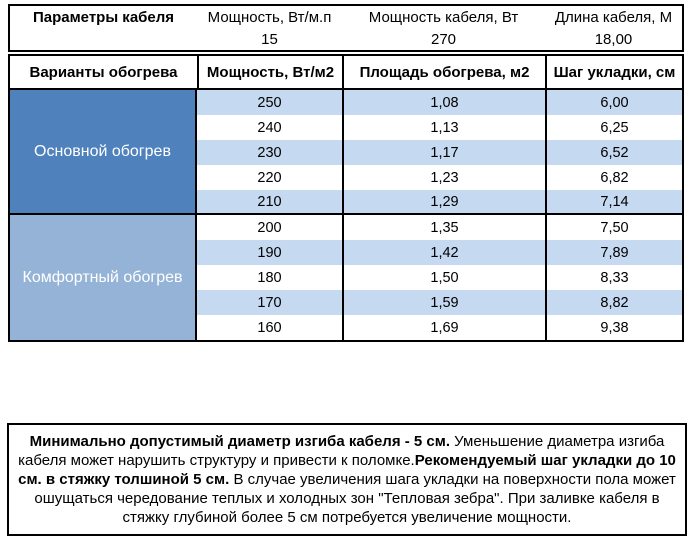 This screenshot has width=691, height=542. Describe the element at coordinates (103, 277) in the screenshot. I see `group-label-2: Комфортный обогрев` at that location.